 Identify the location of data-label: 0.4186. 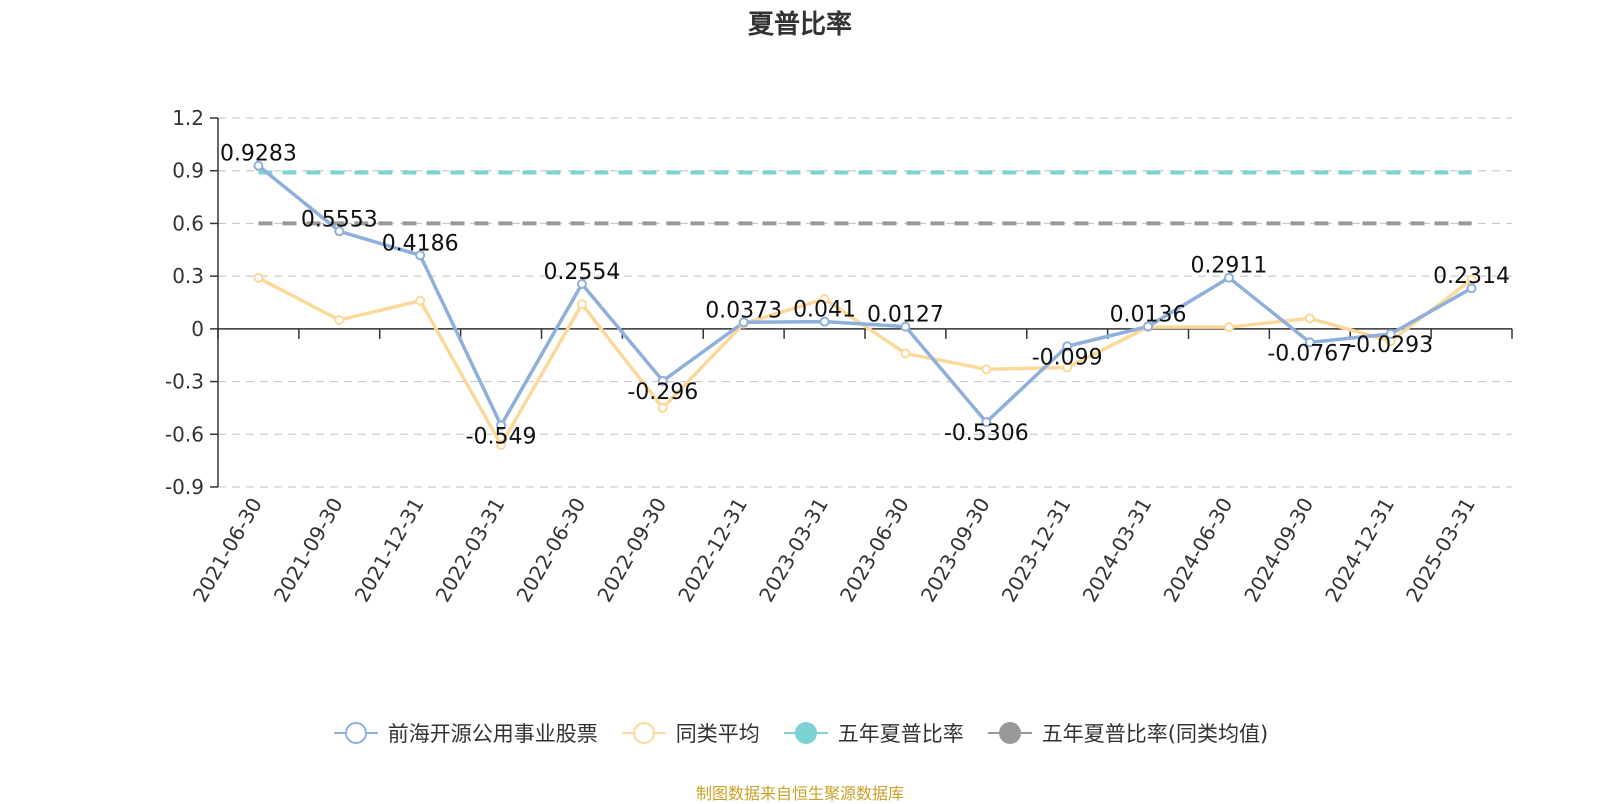
(420, 243).